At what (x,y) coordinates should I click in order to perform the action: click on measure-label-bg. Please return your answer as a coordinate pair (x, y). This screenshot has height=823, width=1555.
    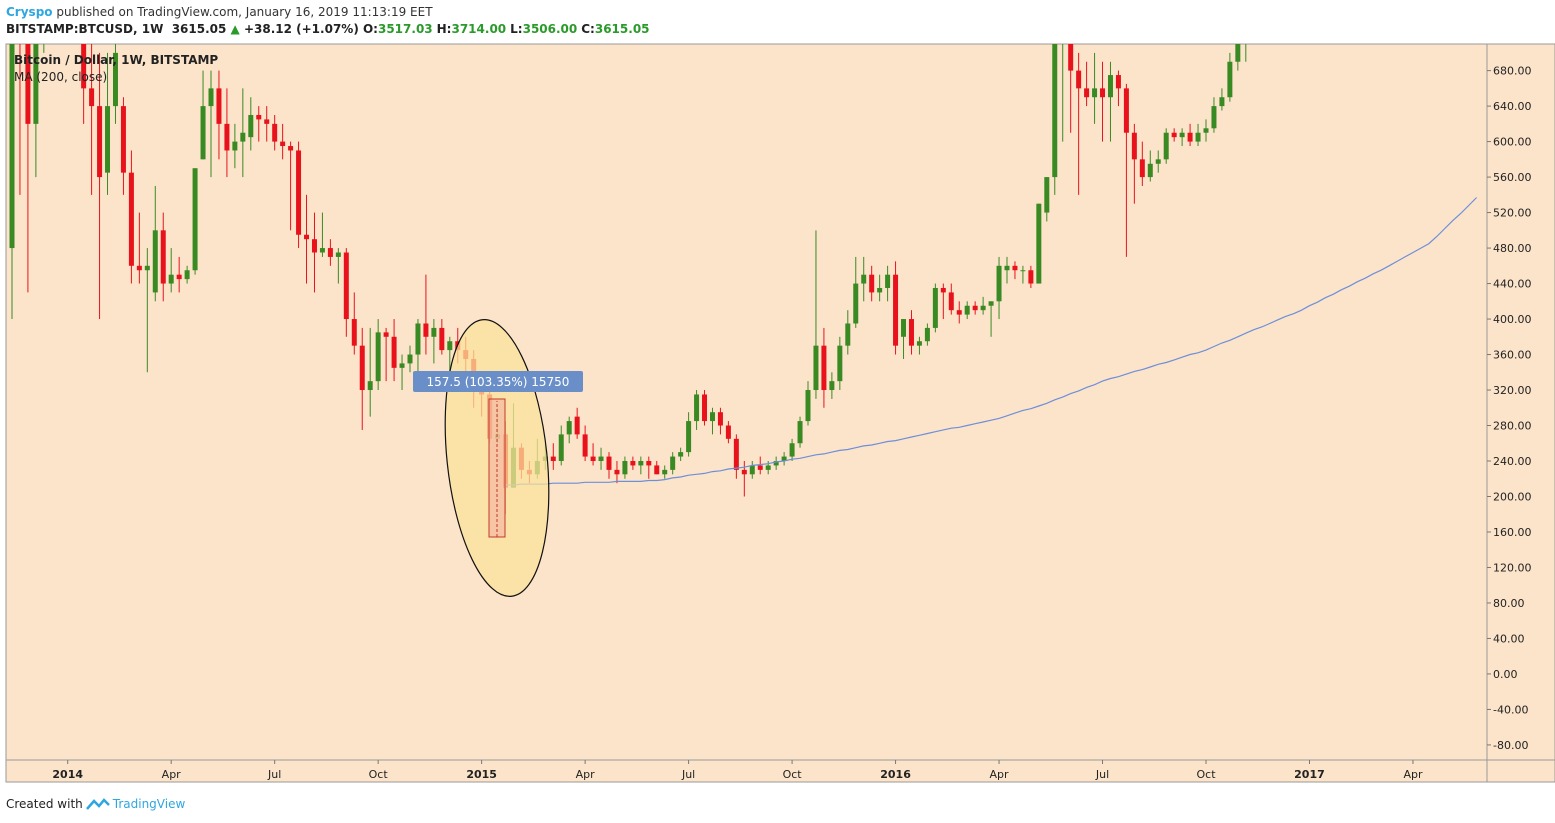
    Looking at the image, I should click on (498, 381).